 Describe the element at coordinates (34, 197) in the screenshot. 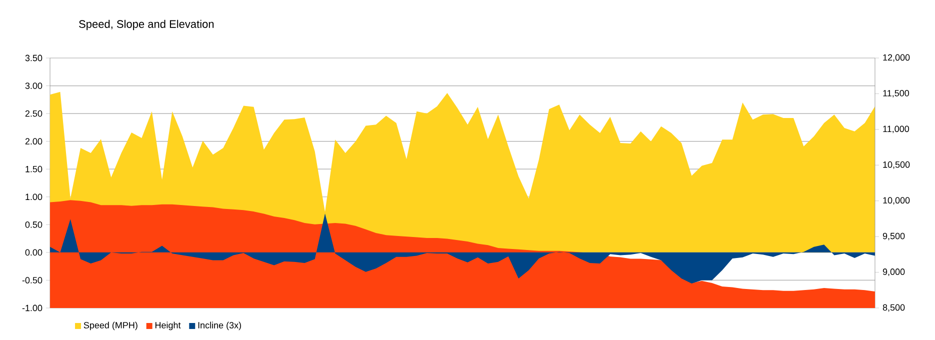

I see `y-tick-label: 1.00` at that location.